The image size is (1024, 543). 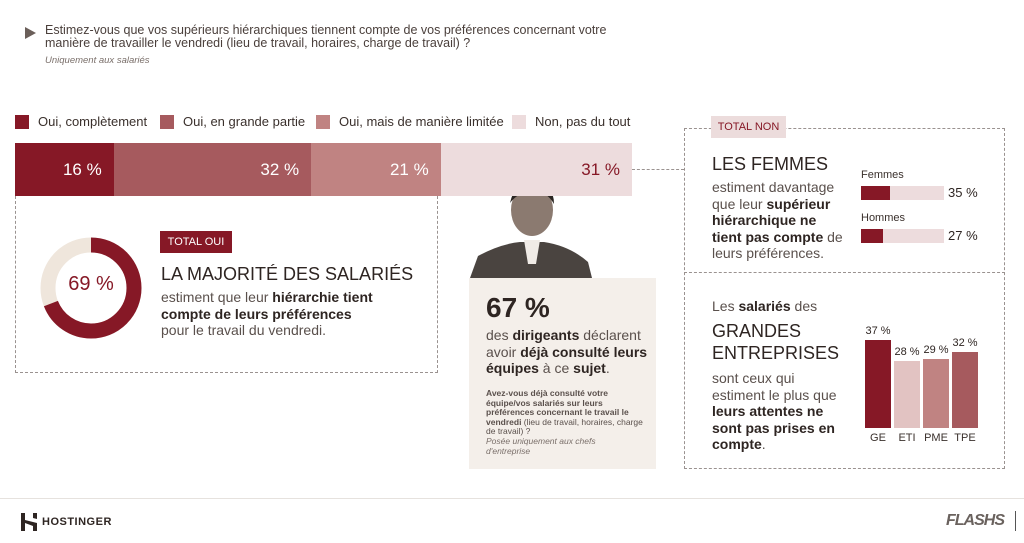 What do you see at coordinates (844, 272) in the screenshot?
I see `divider` at bounding box center [844, 272].